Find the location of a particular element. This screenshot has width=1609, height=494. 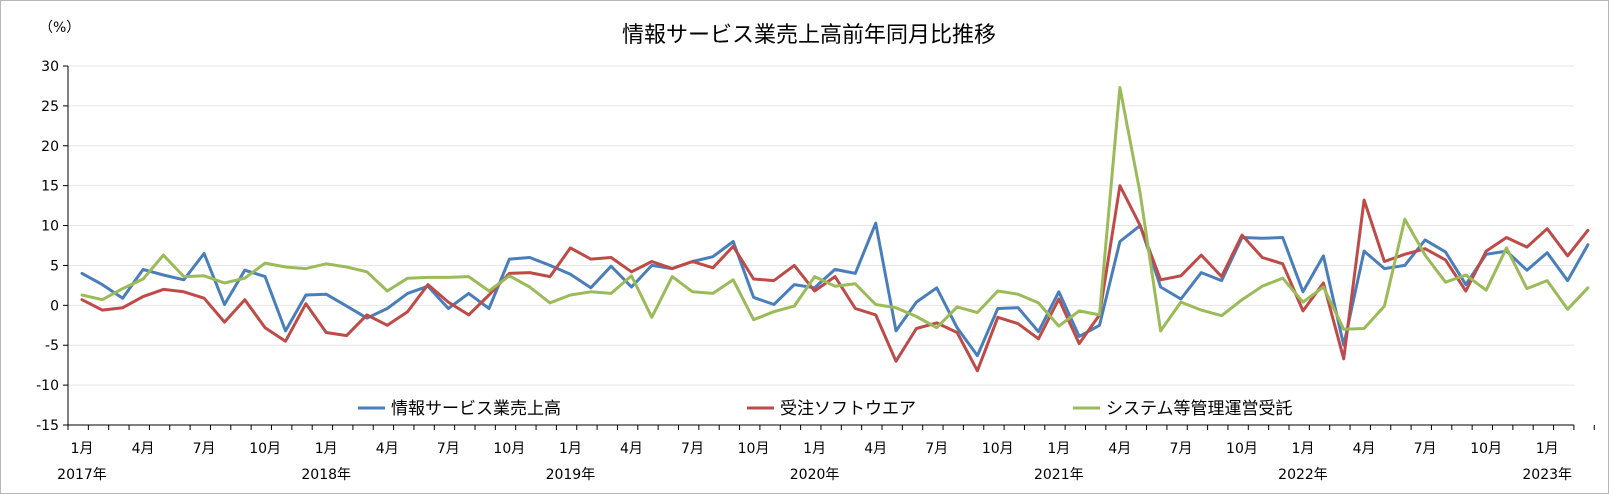

legend-label-3: システム等管理運営受託 is located at coordinates (1199, 409).